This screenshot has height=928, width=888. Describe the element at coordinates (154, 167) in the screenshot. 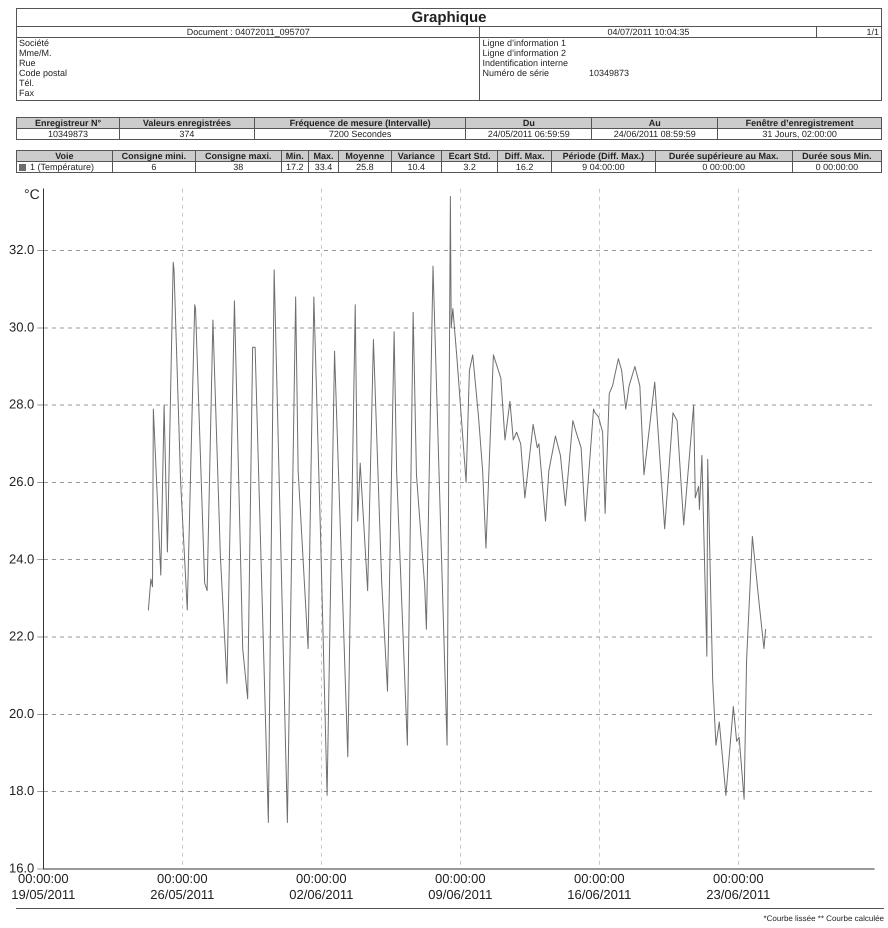

I see `text: 6` at that location.